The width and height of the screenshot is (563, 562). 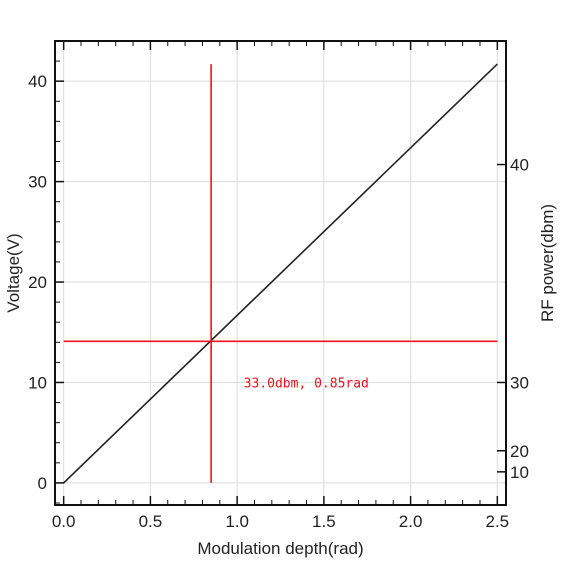 What do you see at coordinates (37, 382) in the screenshot?
I see `y-tick-label: 10` at bounding box center [37, 382].